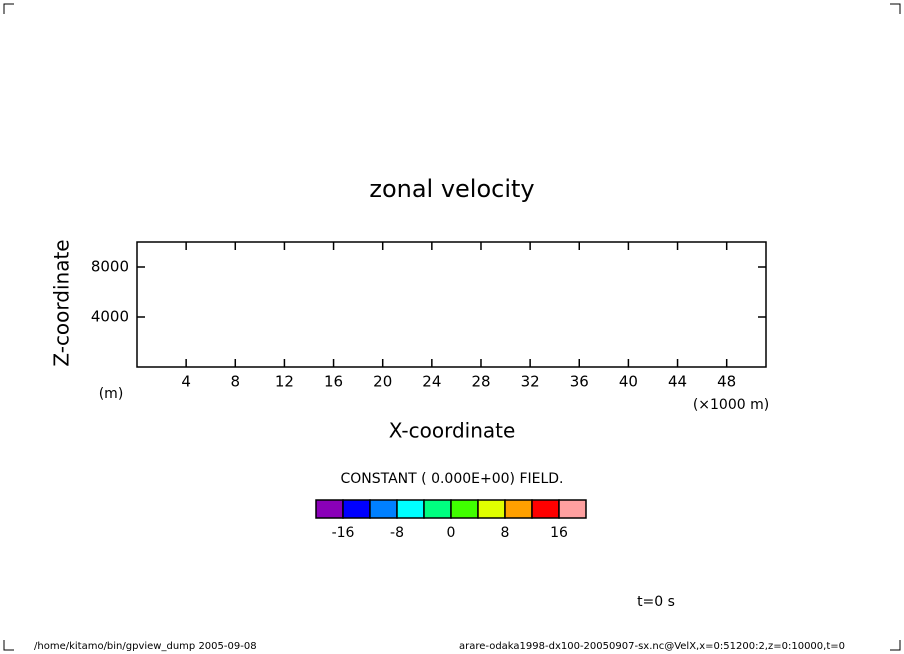 The image size is (904, 654). What do you see at coordinates (480, 382) in the screenshot?
I see `x-tick-label: 28` at bounding box center [480, 382].